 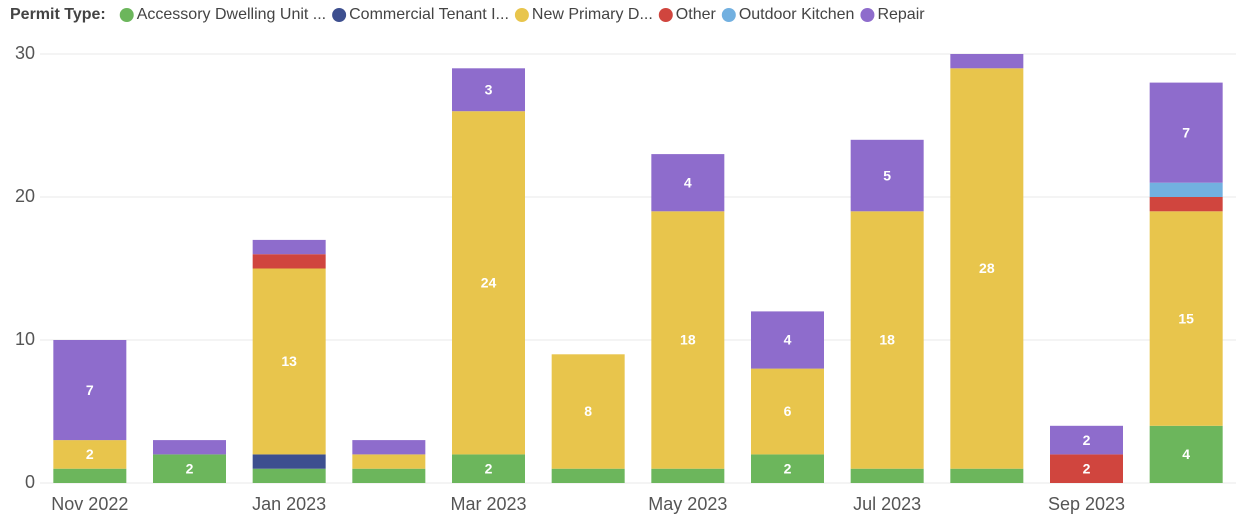 I want to click on data-label: 13, so click(x=289, y=361).